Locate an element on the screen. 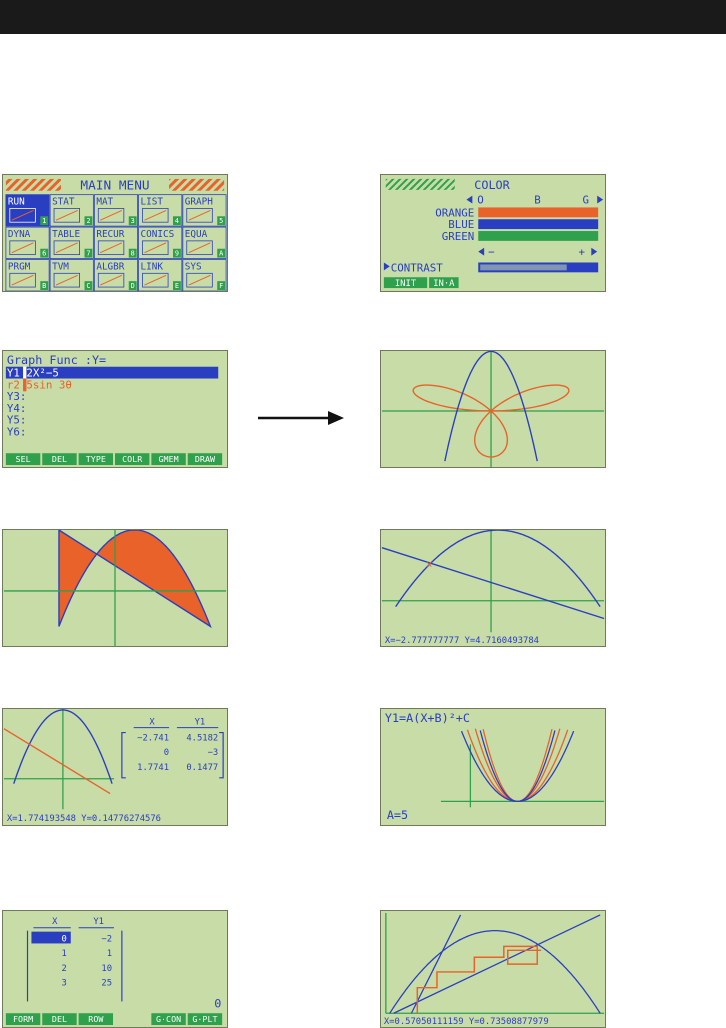  cell-y: −2 is located at coordinates (106, 939).